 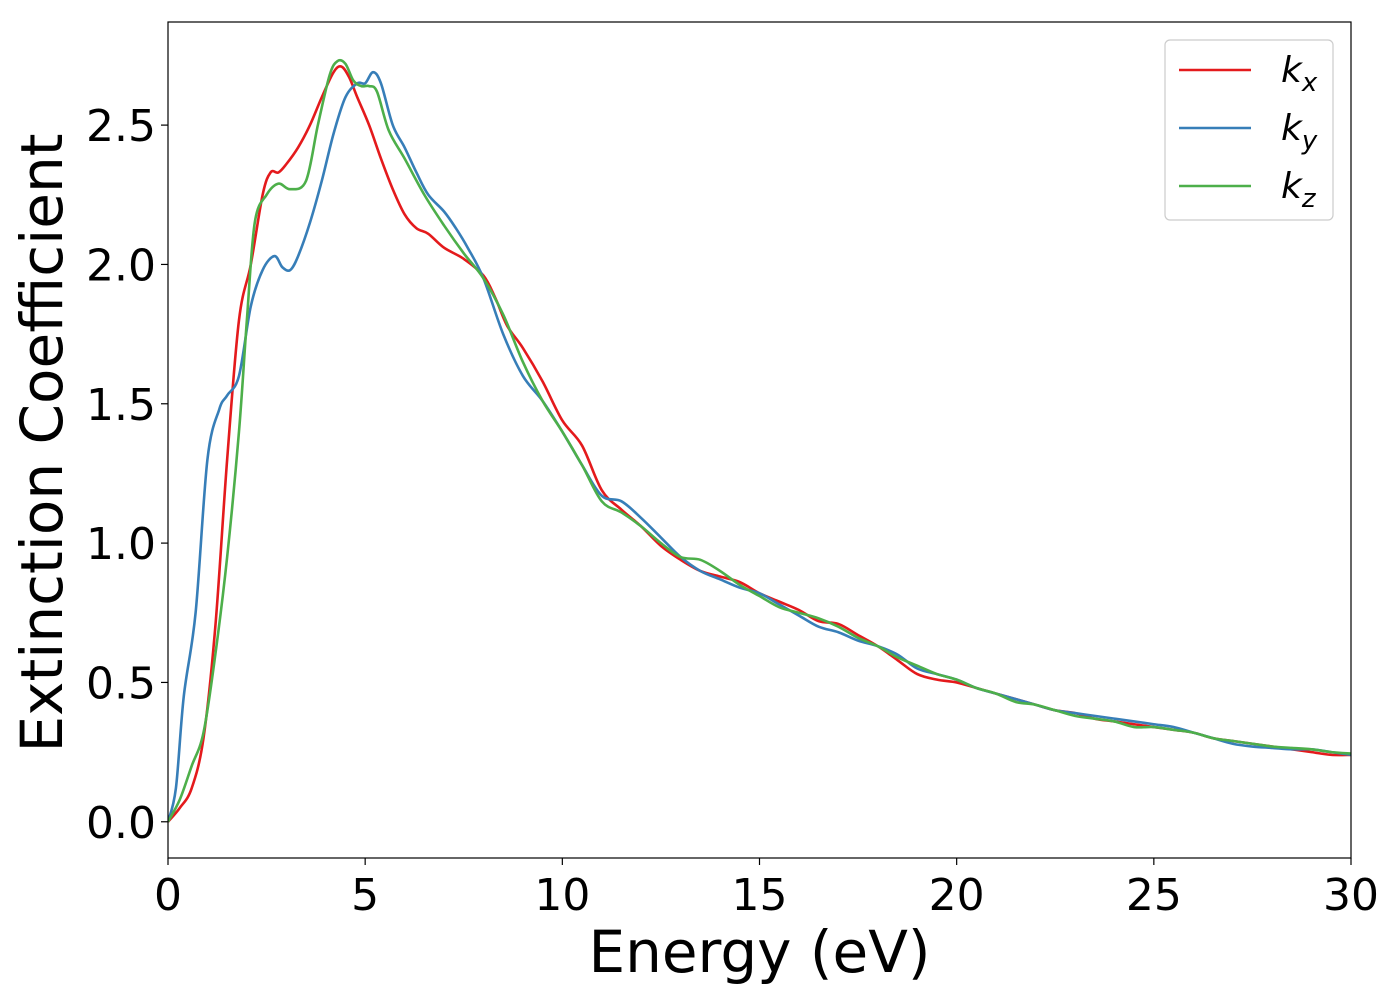 What do you see at coordinates (121, 544) in the screenshot?
I see `y-tick-label: 1.0` at bounding box center [121, 544].